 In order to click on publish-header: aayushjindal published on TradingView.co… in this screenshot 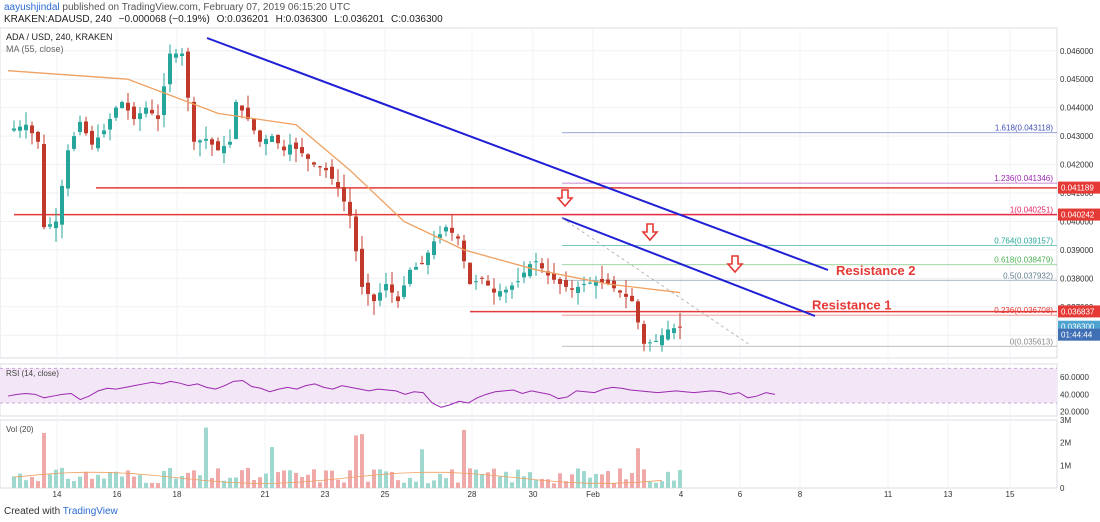, I will do `click(177, 7)`.